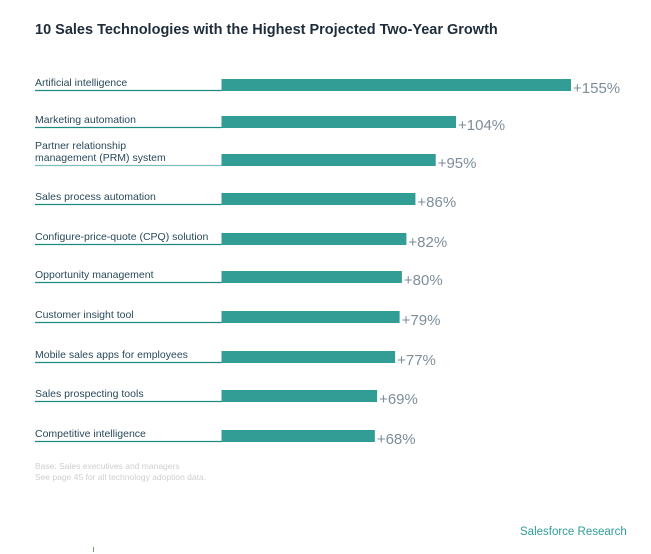  Describe the element at coordinates (80, 146) in the screenshot. I see `category-label-line: Partner relationship` at that location.